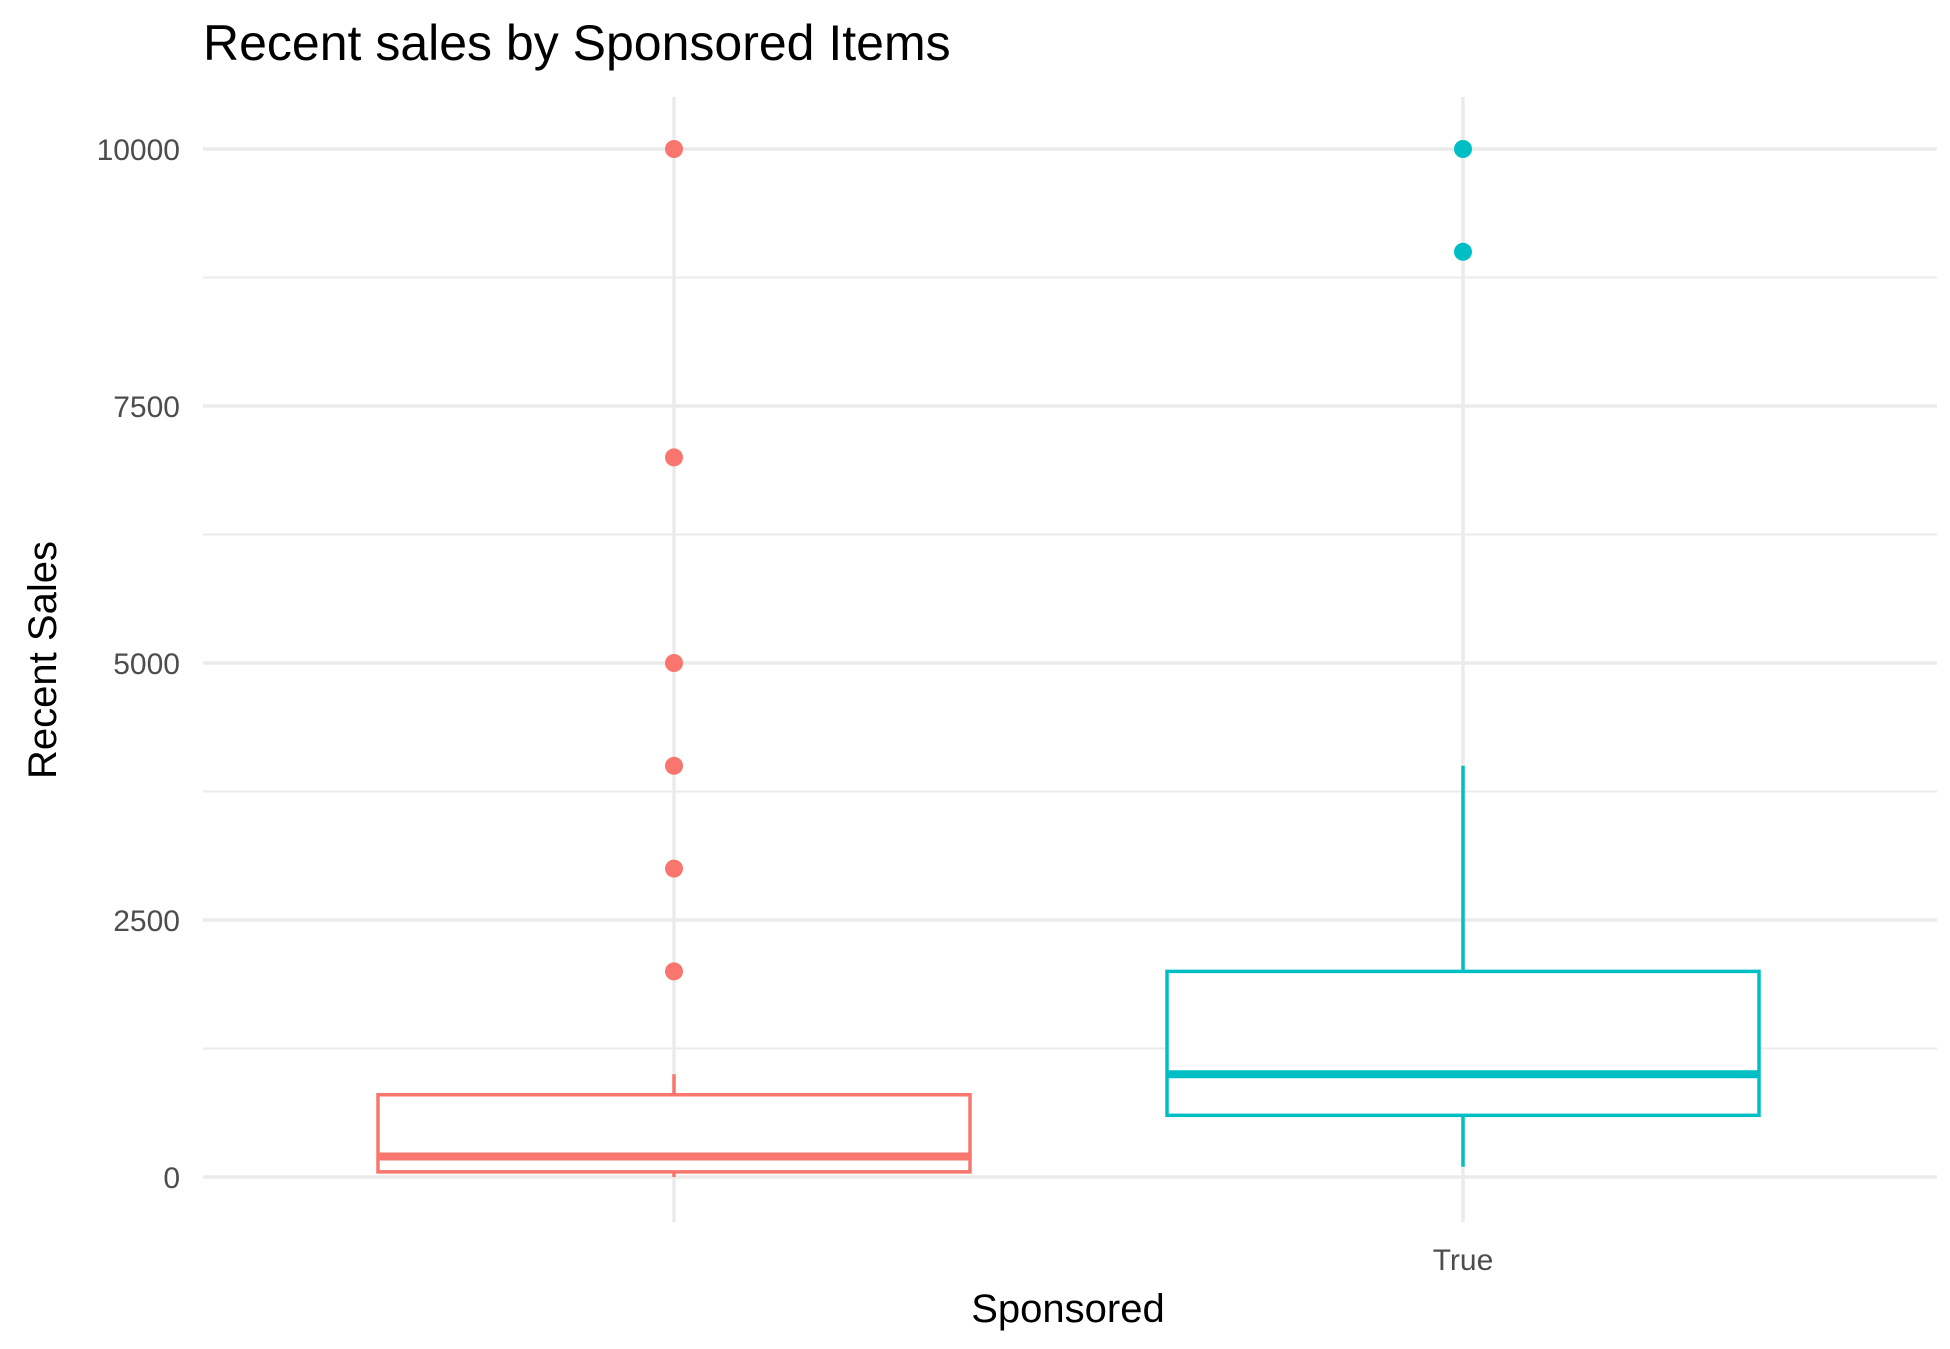 This screenshot has width=1950, height=1349. I want to click on box-rect, so click(1463, 1043).